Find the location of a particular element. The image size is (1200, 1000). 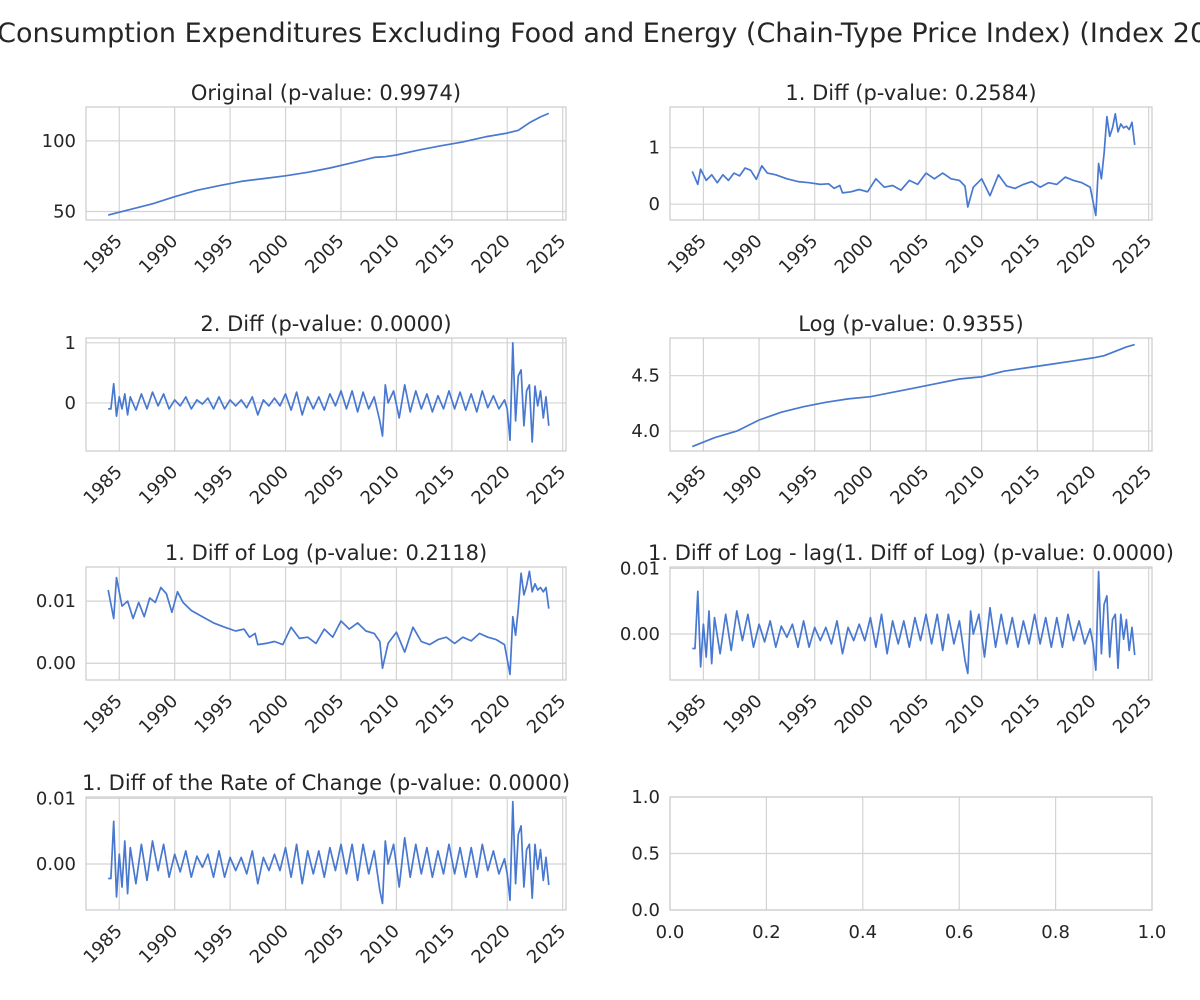

subplot-title: Log (p-value: 0.9355) is located at coordinates (911, 324).